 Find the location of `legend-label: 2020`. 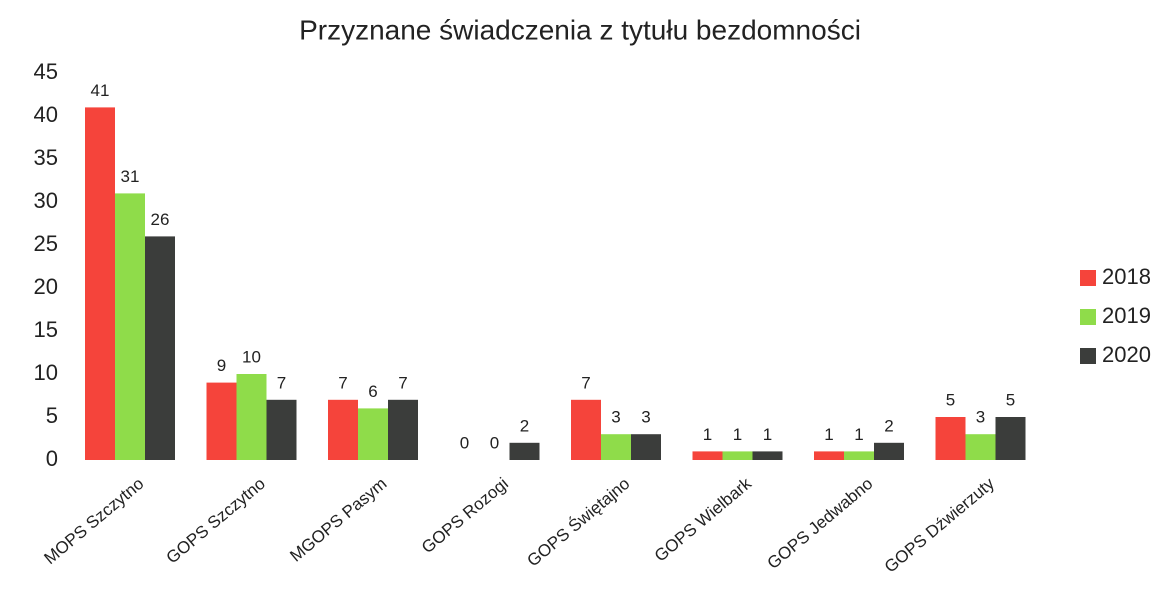

legend-label: 2020 is located at coordinates (1126, 354).